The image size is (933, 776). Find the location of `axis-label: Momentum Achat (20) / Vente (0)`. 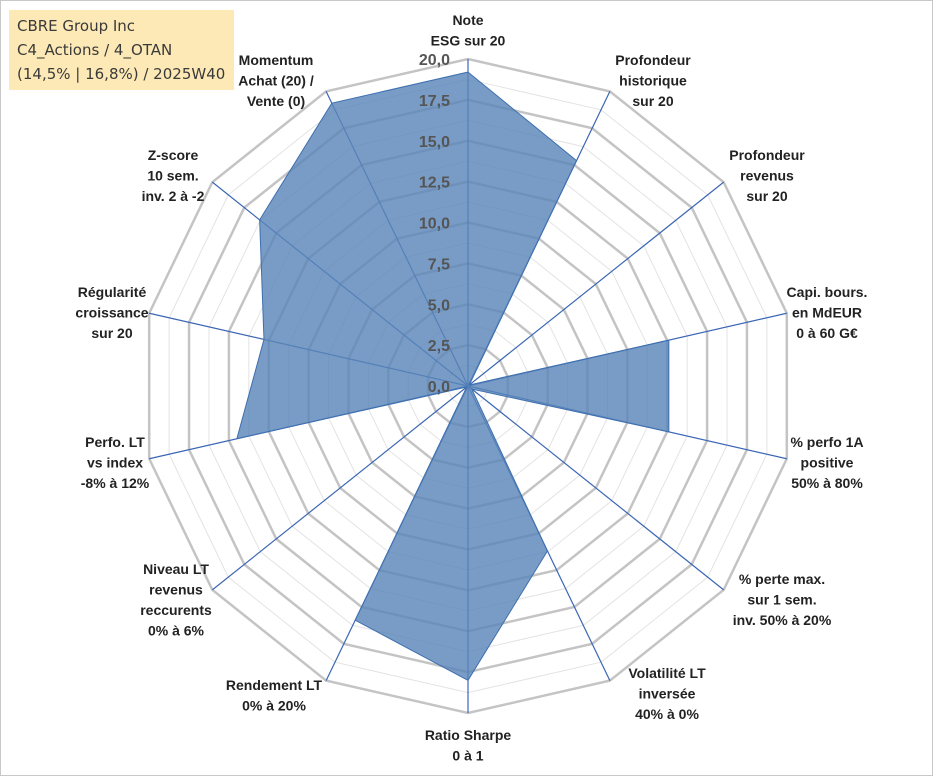

axis-label: Momentum Achat (20) / Vente (0) is located at coordinates (276, 80).